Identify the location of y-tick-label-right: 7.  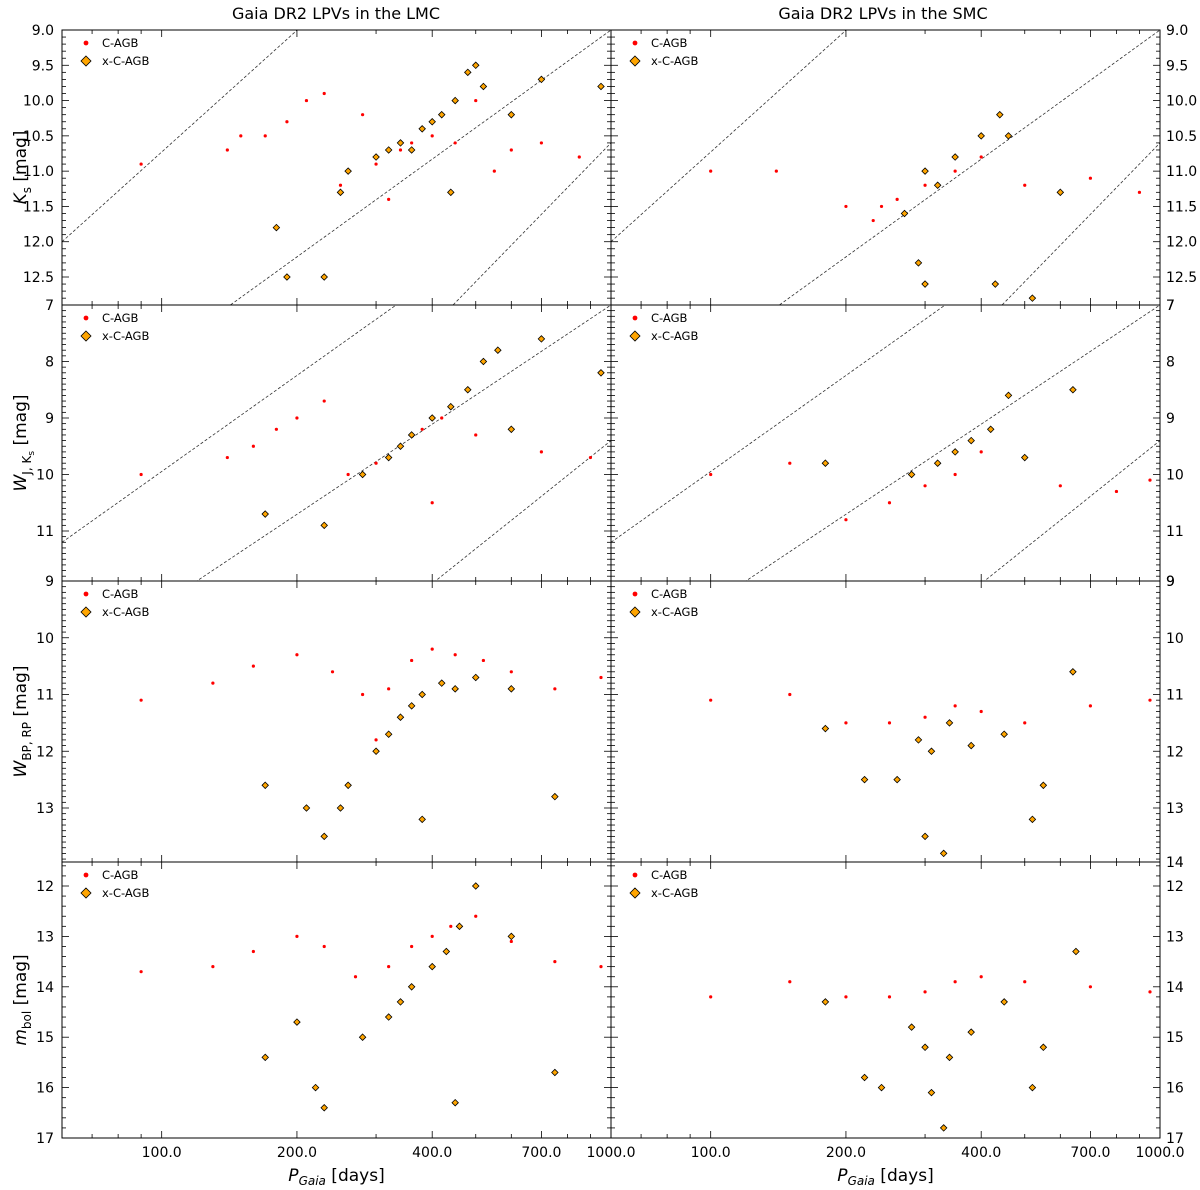
(1170, 306).